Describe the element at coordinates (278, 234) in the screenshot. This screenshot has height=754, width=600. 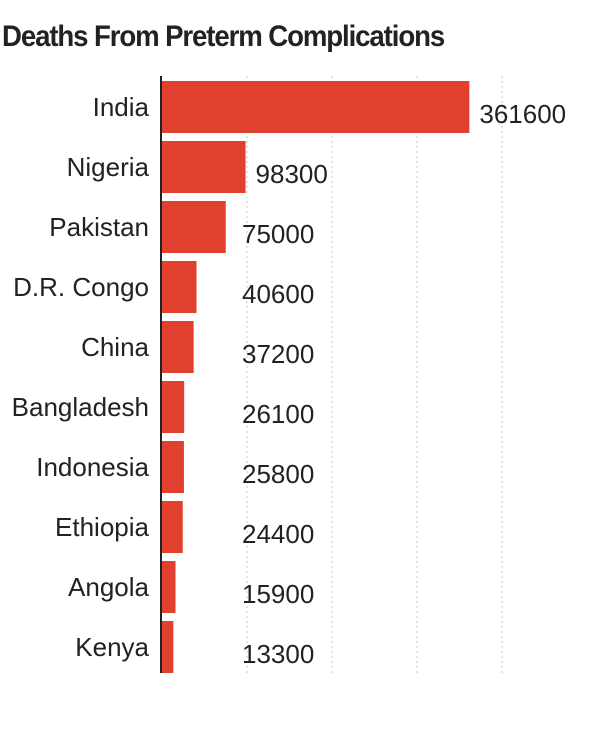
I see `value-label: 75000` at that location.